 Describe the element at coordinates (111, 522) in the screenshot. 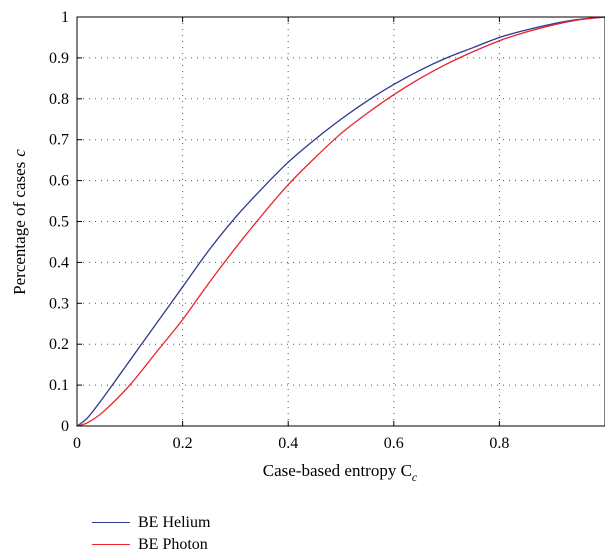

I see `legend-swatch-helium` at that location.